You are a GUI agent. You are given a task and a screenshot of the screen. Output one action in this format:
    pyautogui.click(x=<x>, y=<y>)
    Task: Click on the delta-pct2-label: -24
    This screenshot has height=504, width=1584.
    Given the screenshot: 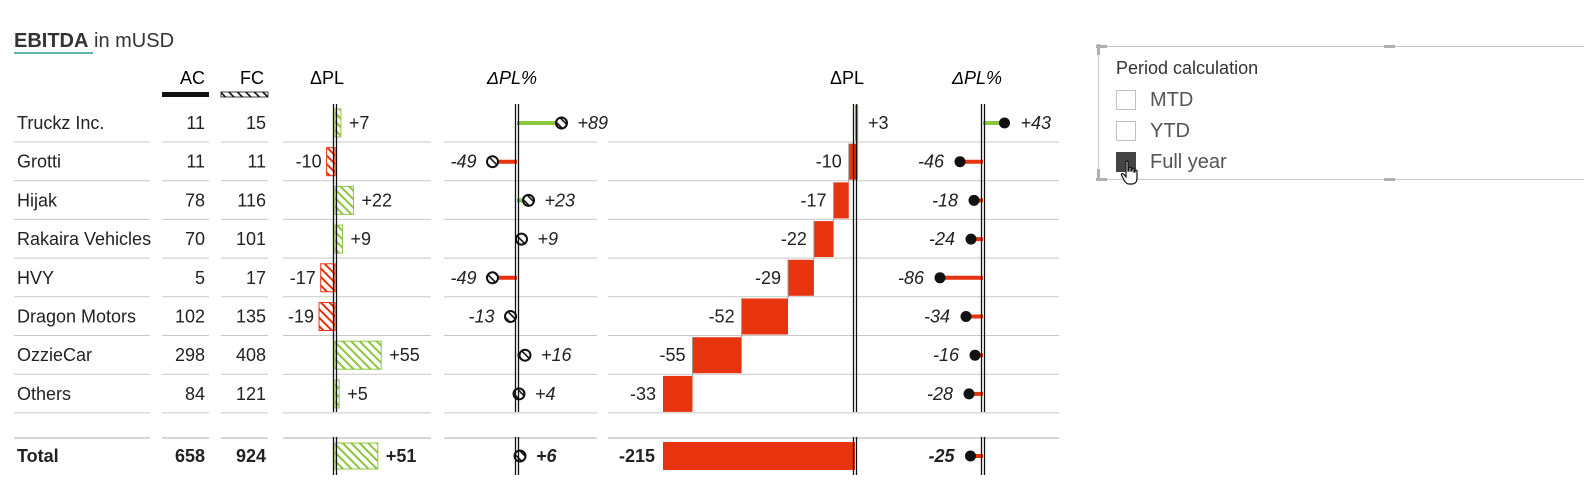 What is the action you would take?
    pyautogui.click(x=942, y=239)
    